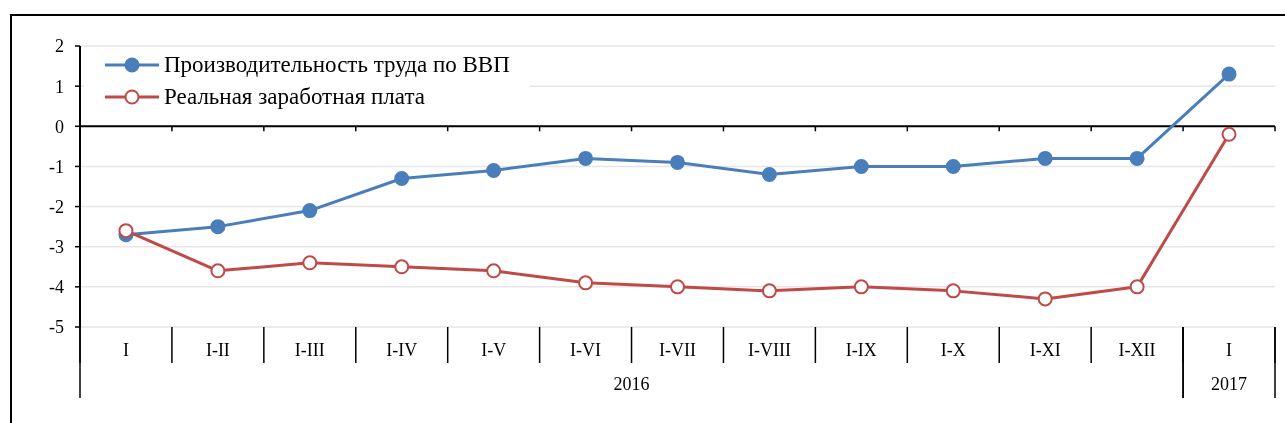 The width and height of the screenshot is (1285, 423). What do you see at coordinates (217, 350) in the screenshot?
I see `x-tick-label: I-II` at bounding box center [217, 350].